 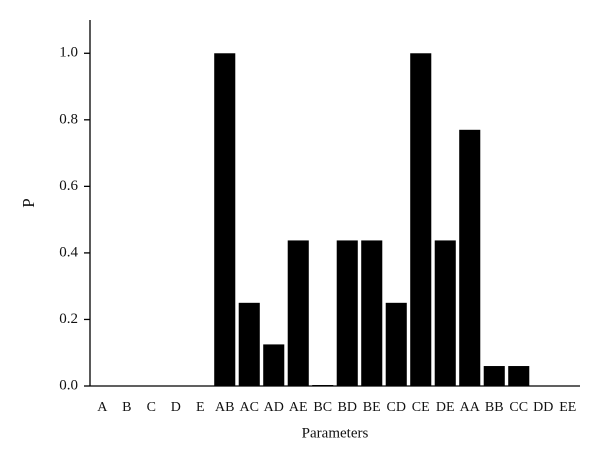 I want to click on x-tick-label: BE, so click(x=372, y=407).